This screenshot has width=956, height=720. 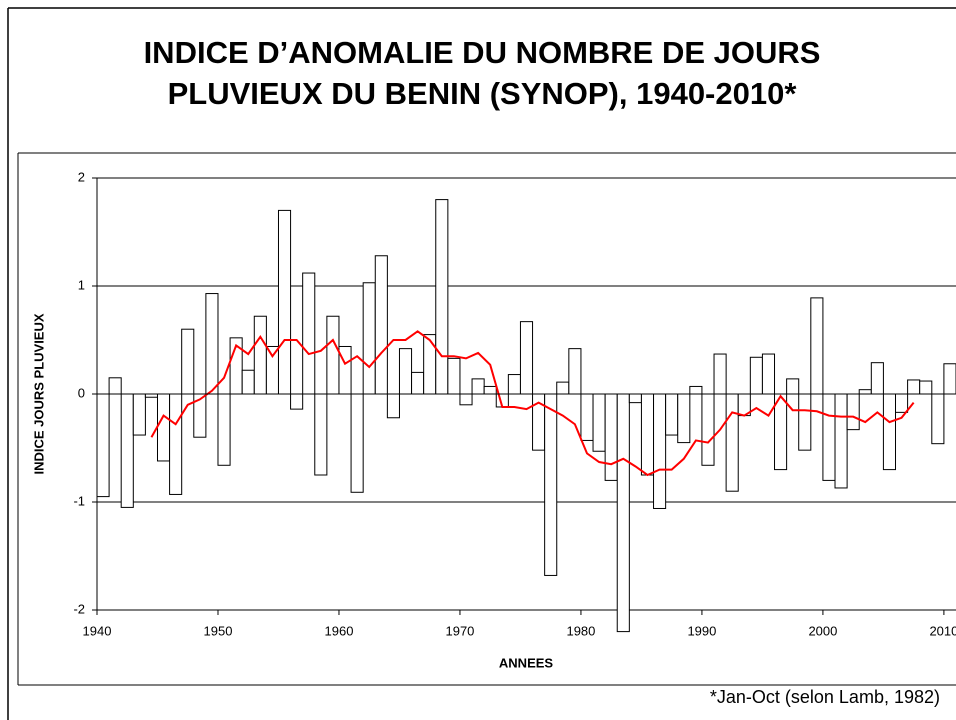 I want to click on x-tick-label: 2000, so click(x=822, y=630).